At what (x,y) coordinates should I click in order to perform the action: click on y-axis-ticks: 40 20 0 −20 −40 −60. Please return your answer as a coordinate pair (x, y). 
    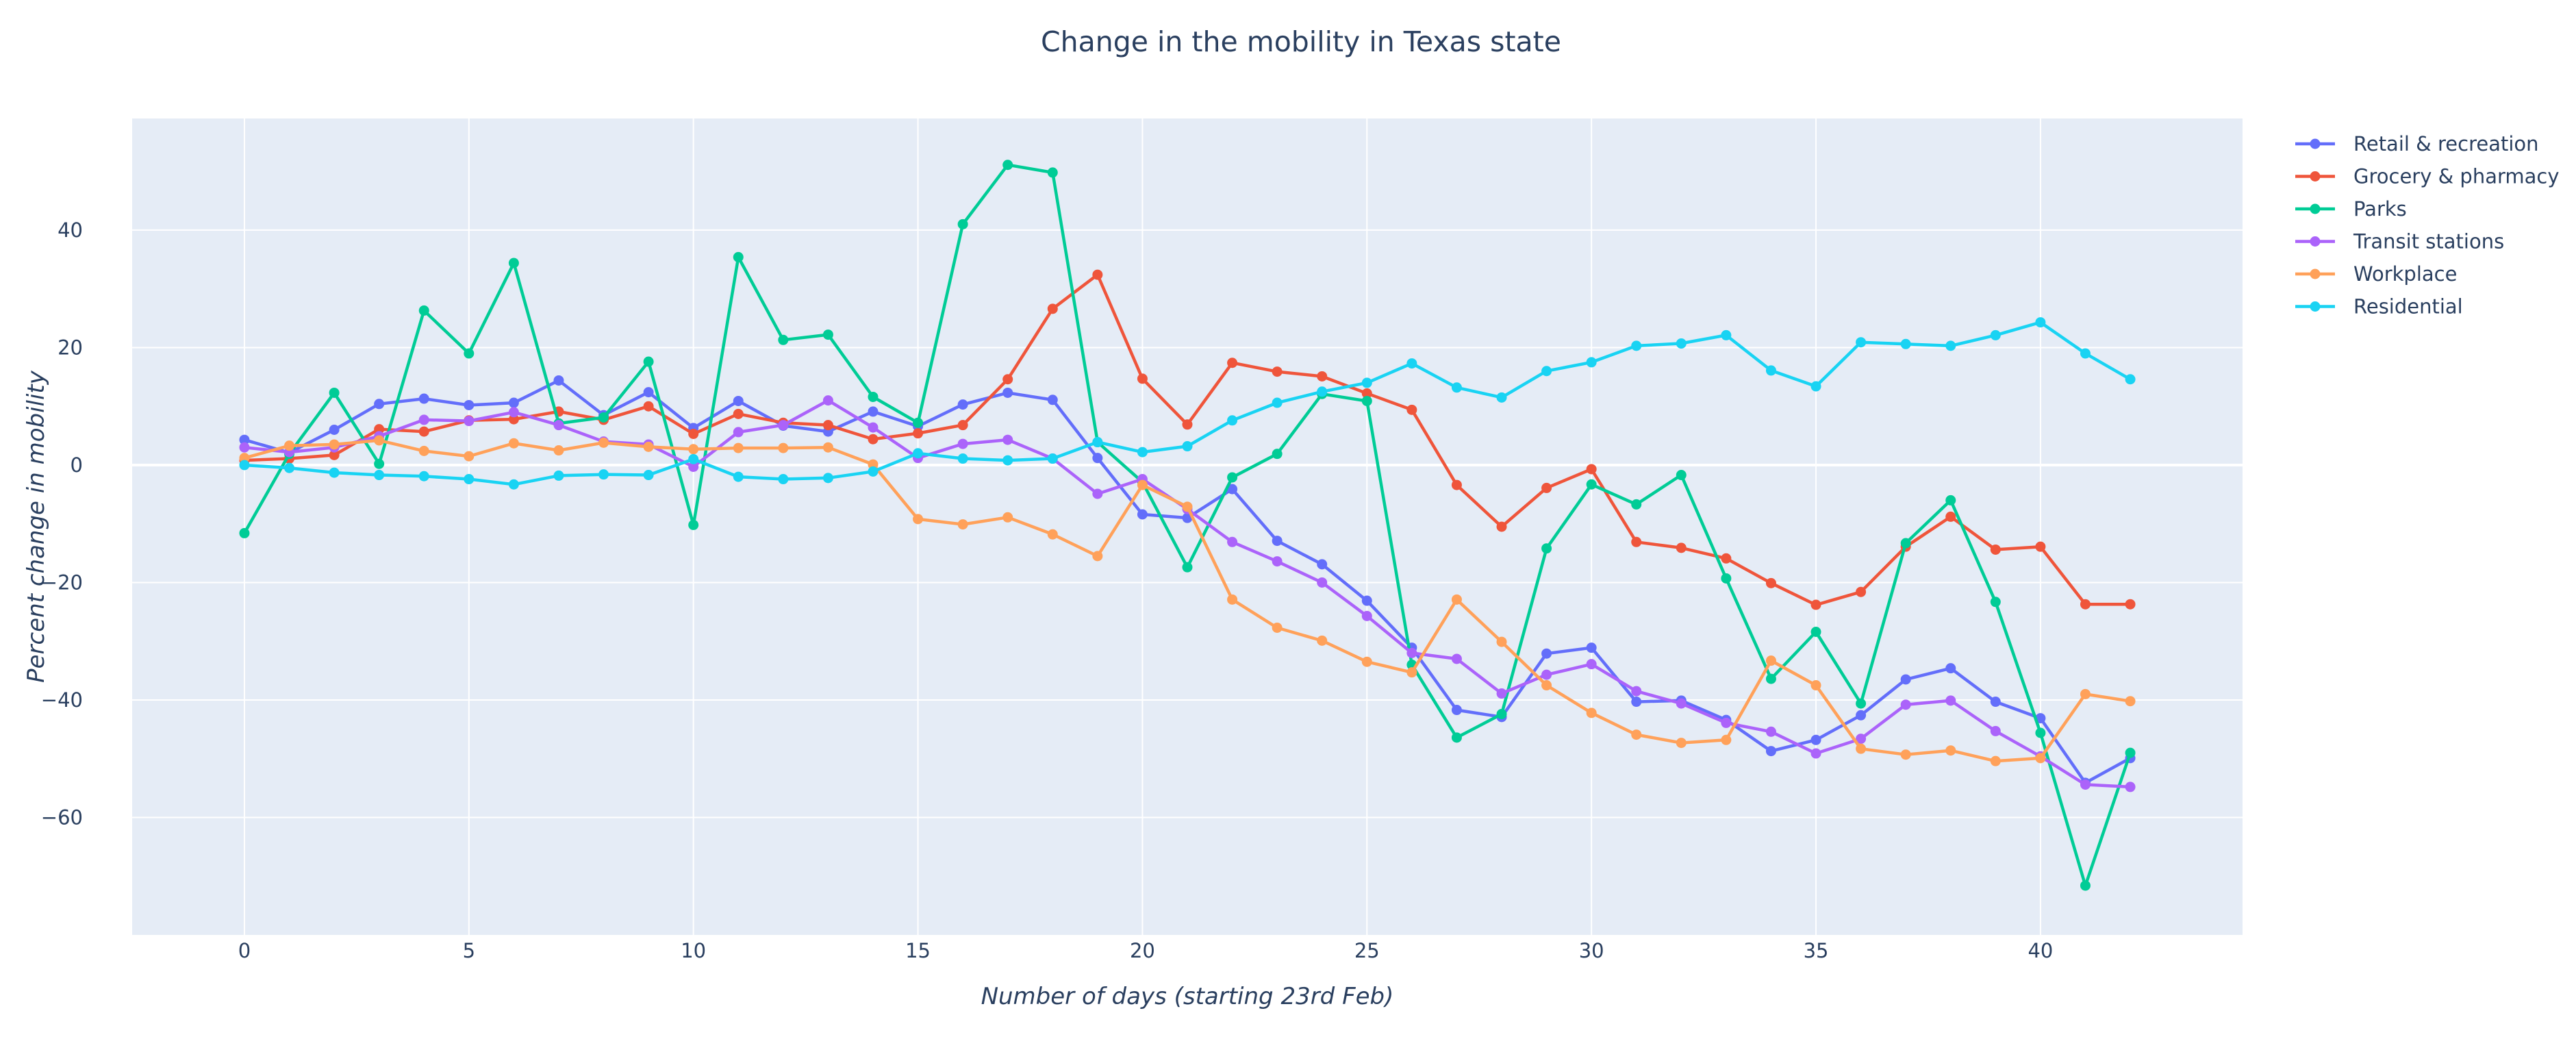
    Looking at the image, I should click on (62, 523).